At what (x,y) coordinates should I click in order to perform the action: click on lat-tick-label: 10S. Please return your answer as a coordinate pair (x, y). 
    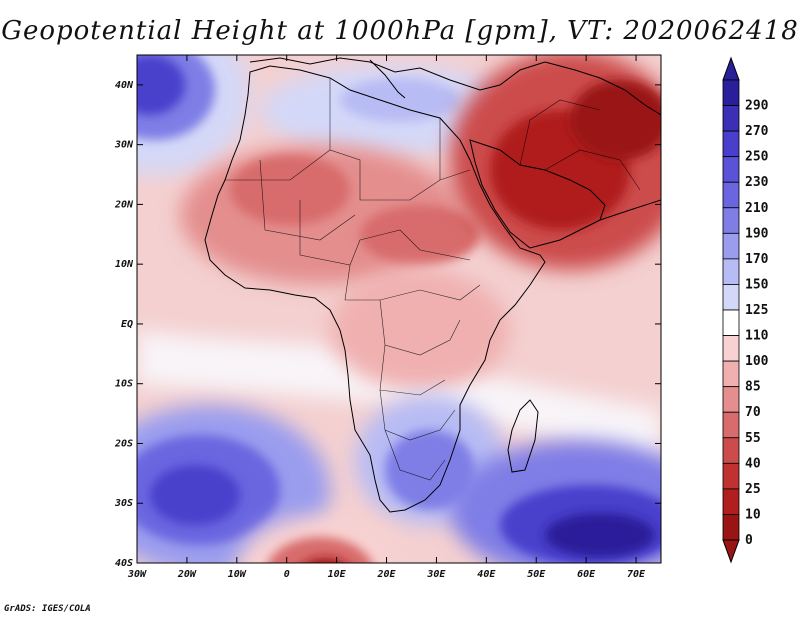
    Looking at the image, I should click on (124, 384).